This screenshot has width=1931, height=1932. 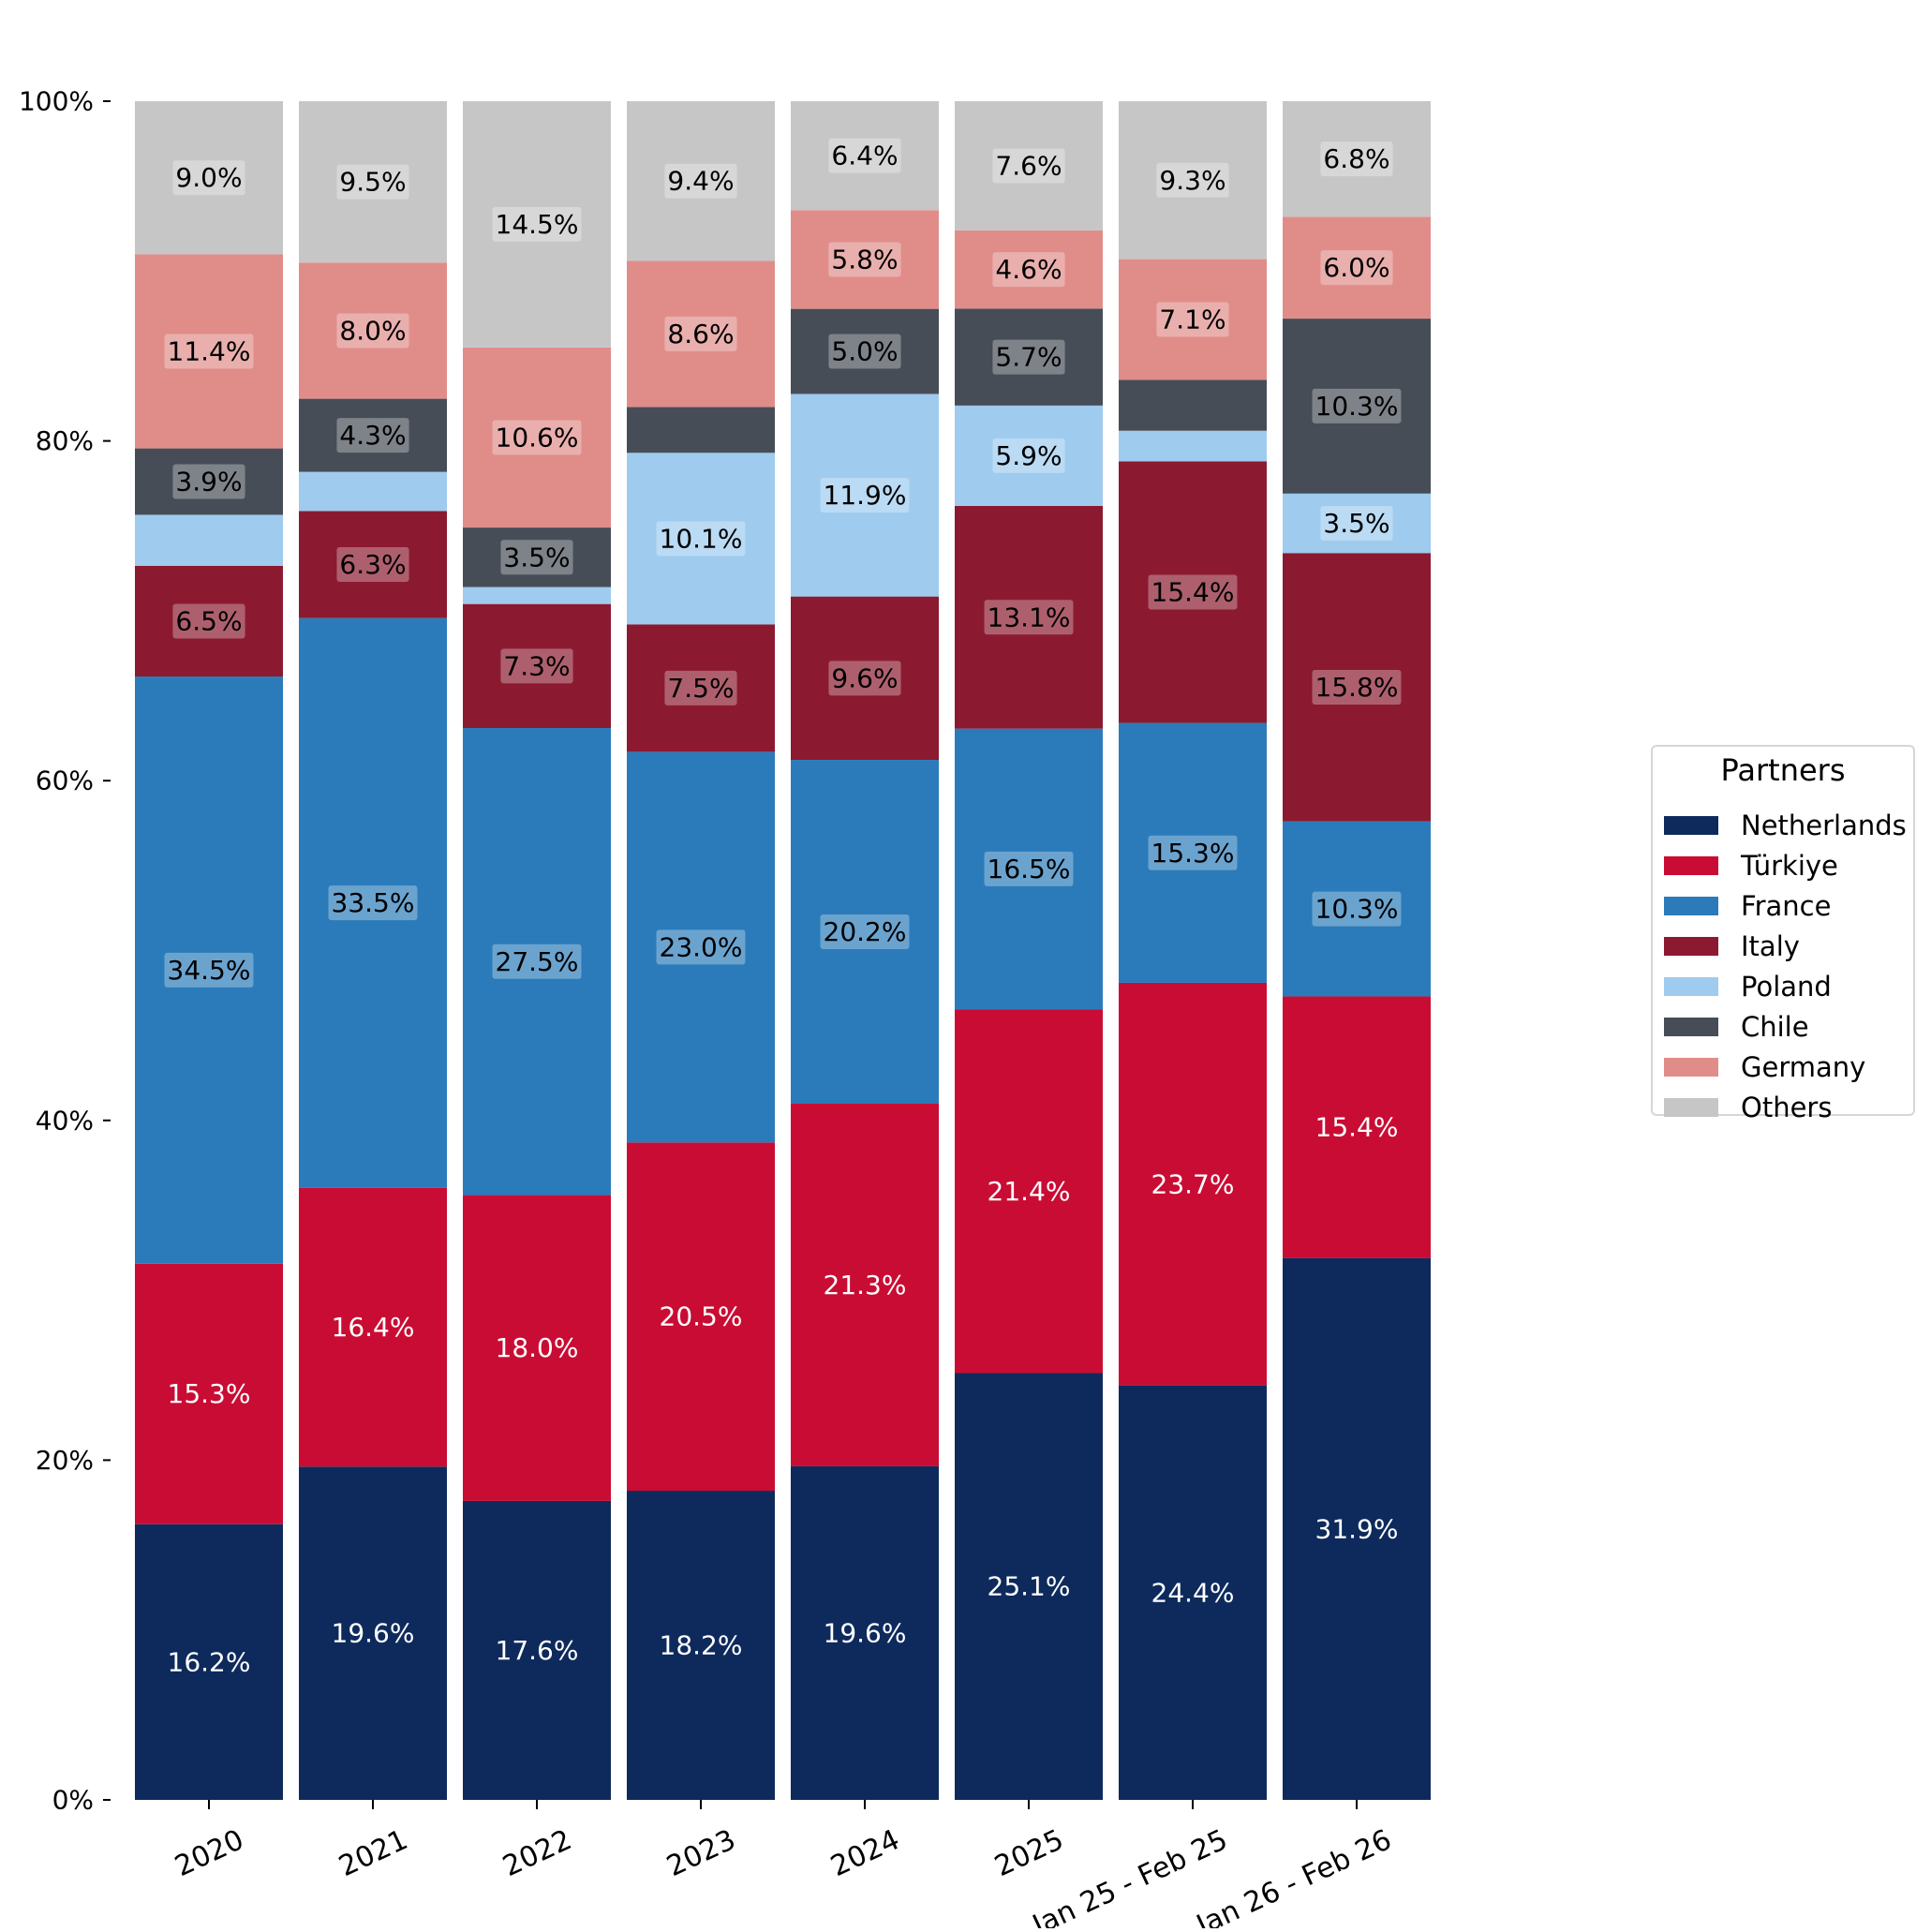 I want to click on y-tick-label: 100%, so click(x=56, y=102).